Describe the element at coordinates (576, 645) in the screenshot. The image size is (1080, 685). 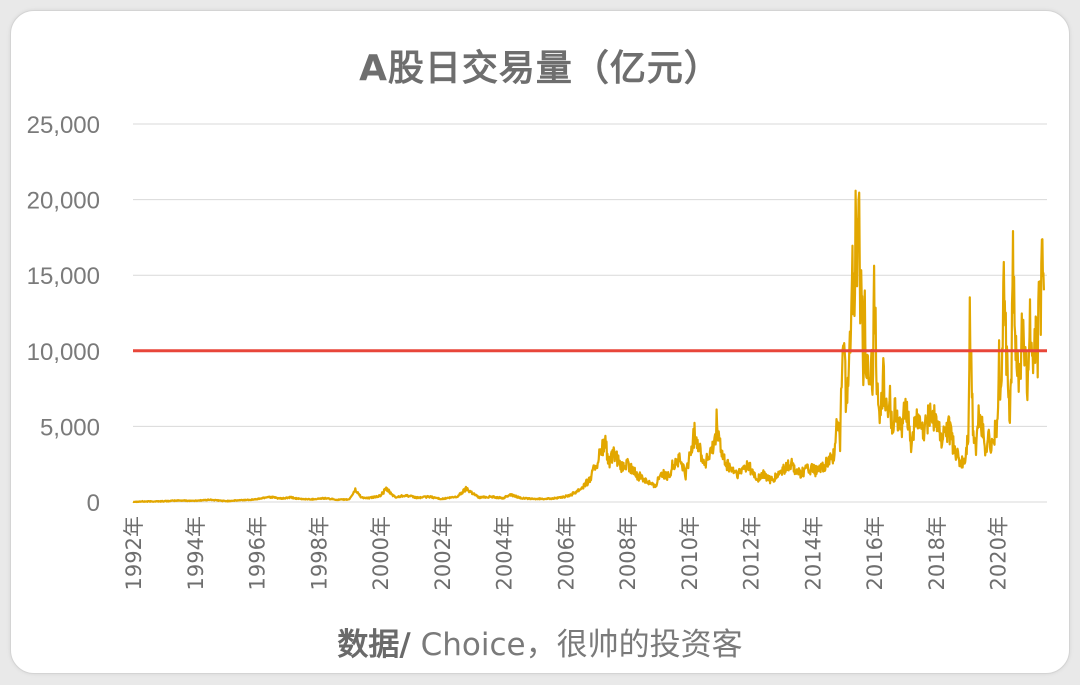
I see `source-rest: Choice，很帅的投资客` at that location.